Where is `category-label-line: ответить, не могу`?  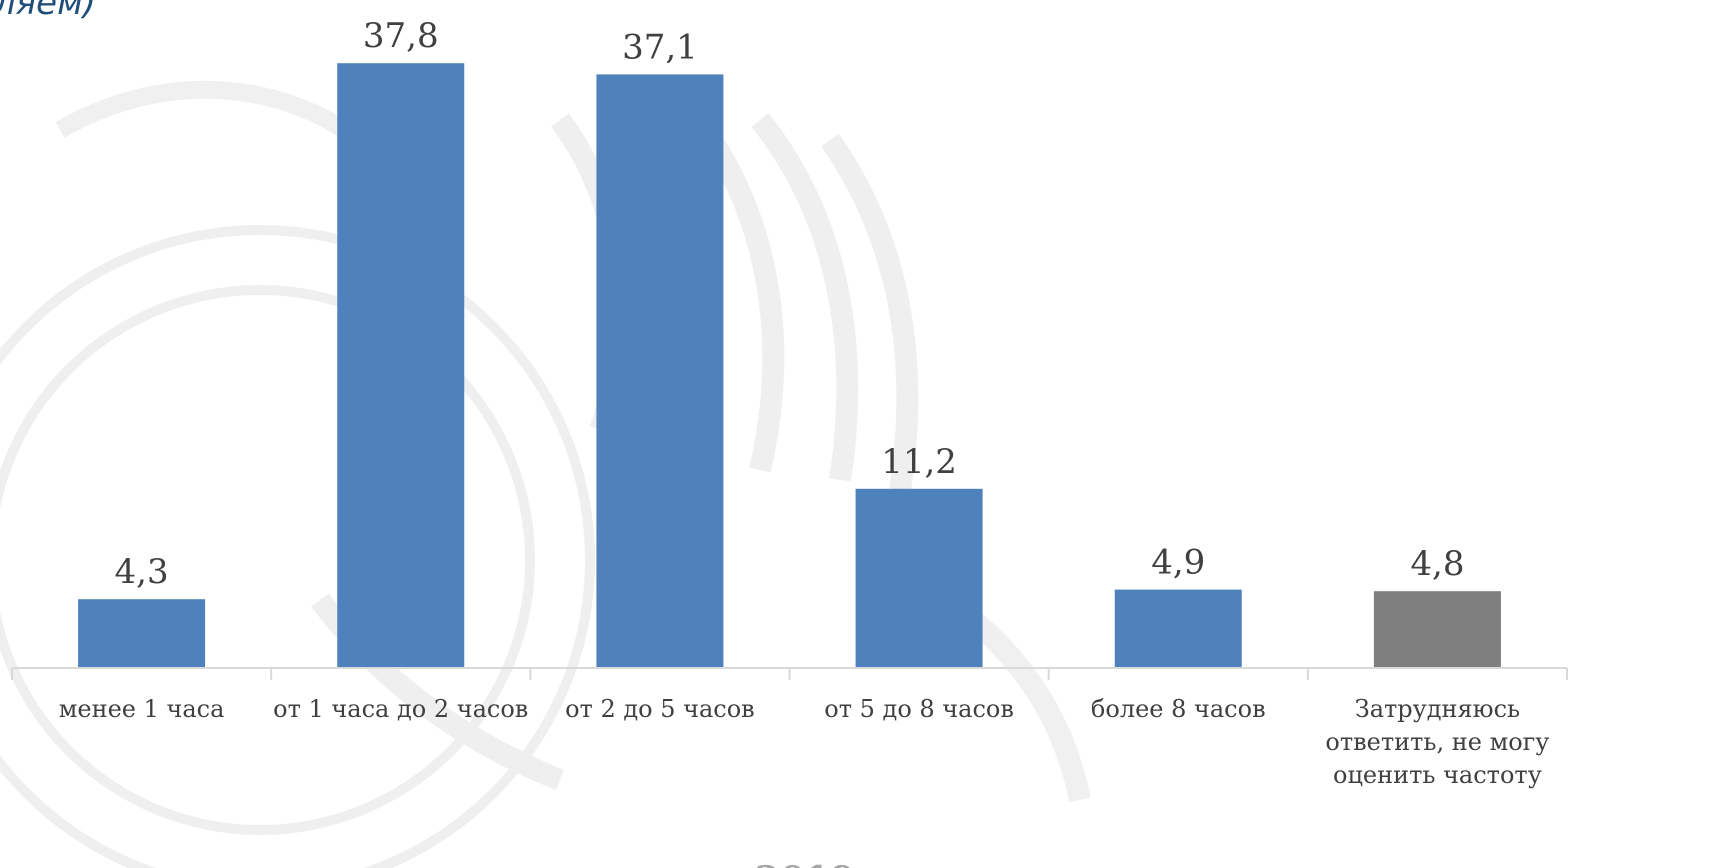 category-label-line: ответить, не могу is located at coordinates (1437, 742).